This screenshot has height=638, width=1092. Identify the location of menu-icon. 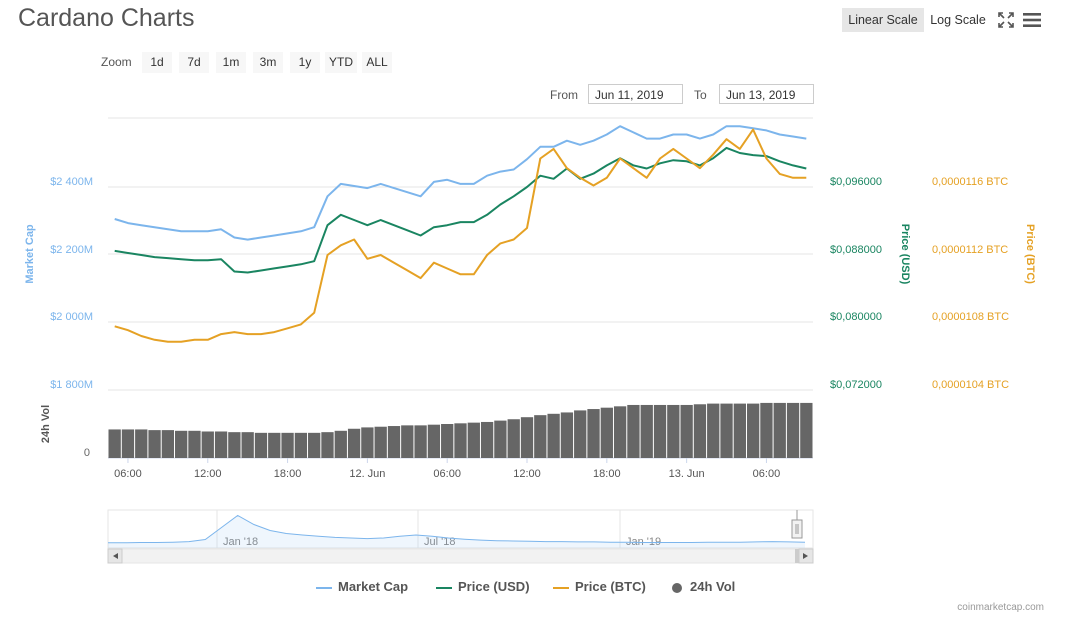
(1032, 20).